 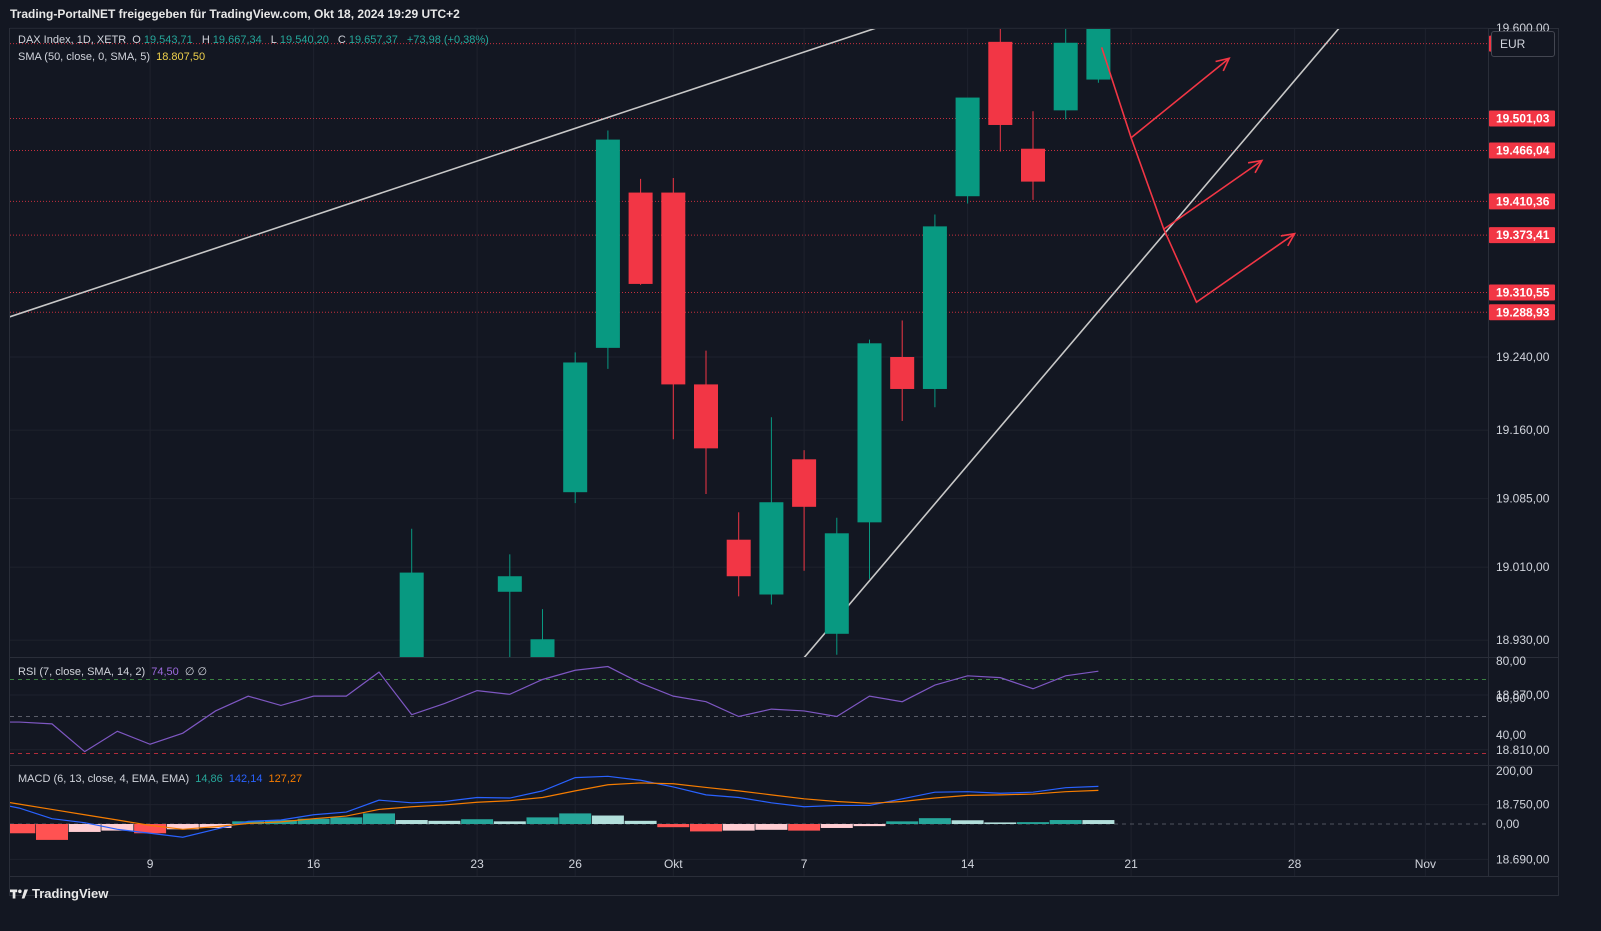 I want to click on macd-pane, so click(x=744, y=807).